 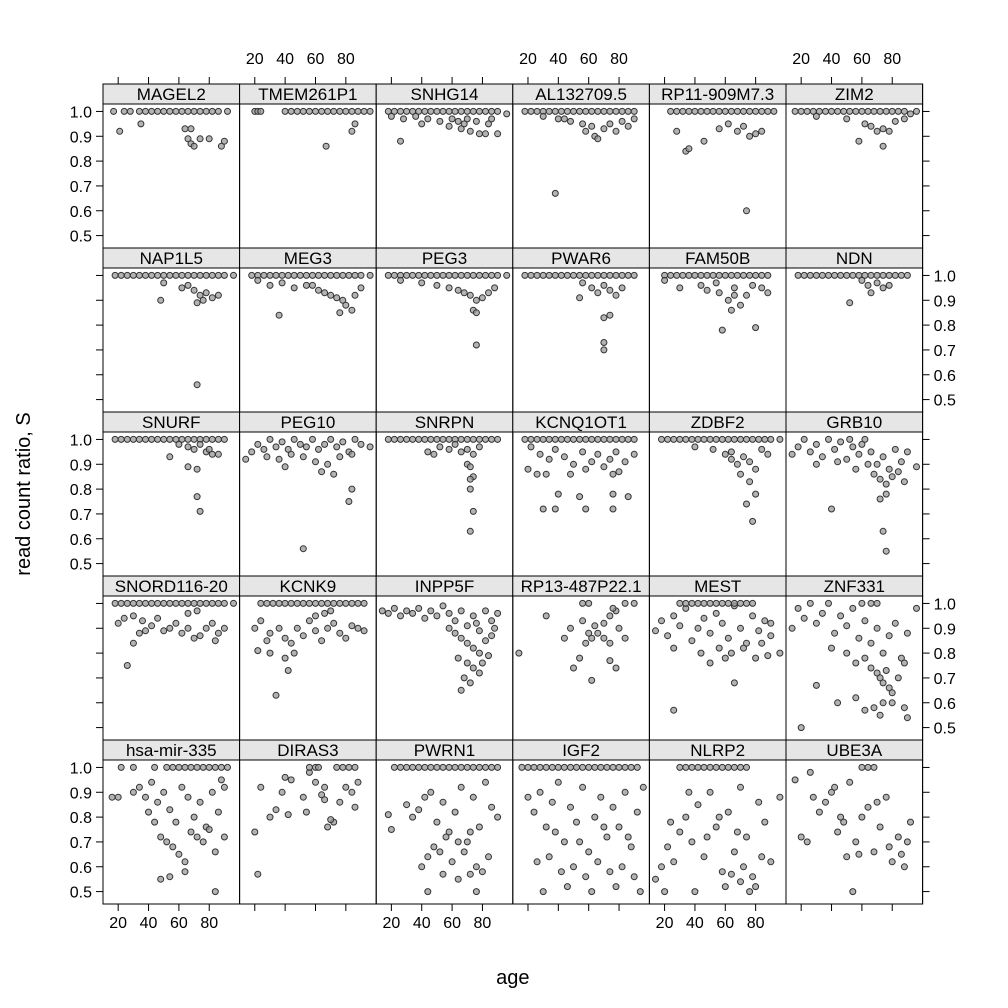 What do you see at coordinates (581, 658) in the screenshot?
I see `panel: RP13-487P22.1` at bounding box center [581, 658].